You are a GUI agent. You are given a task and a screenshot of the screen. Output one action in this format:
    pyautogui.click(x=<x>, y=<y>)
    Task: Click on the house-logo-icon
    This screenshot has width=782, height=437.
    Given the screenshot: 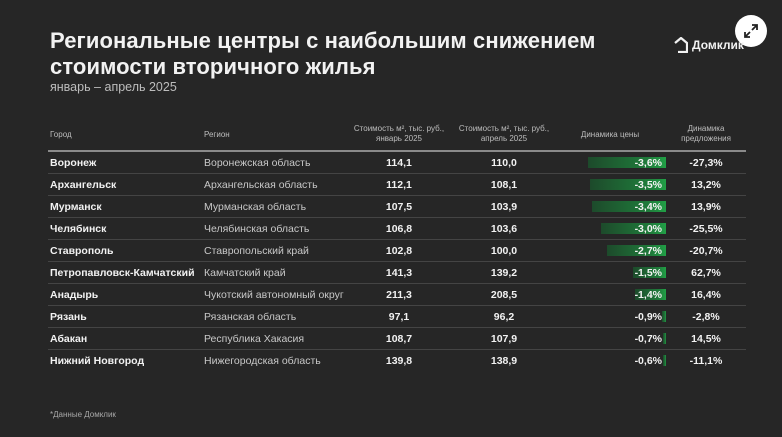 What is the action you would take?
    pyautogui.click(x=681, y=45)
    